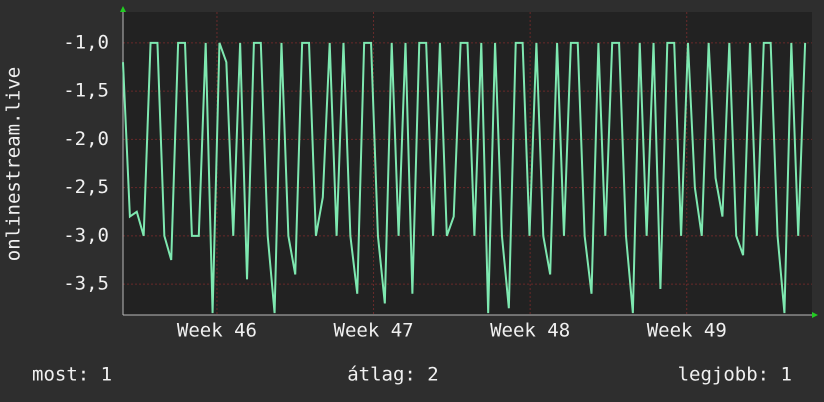 This screenshot has width=824, height=402. Describe the element at coordinates (72, 375) in the screenshot. I see `stat: most: 1` at that location.